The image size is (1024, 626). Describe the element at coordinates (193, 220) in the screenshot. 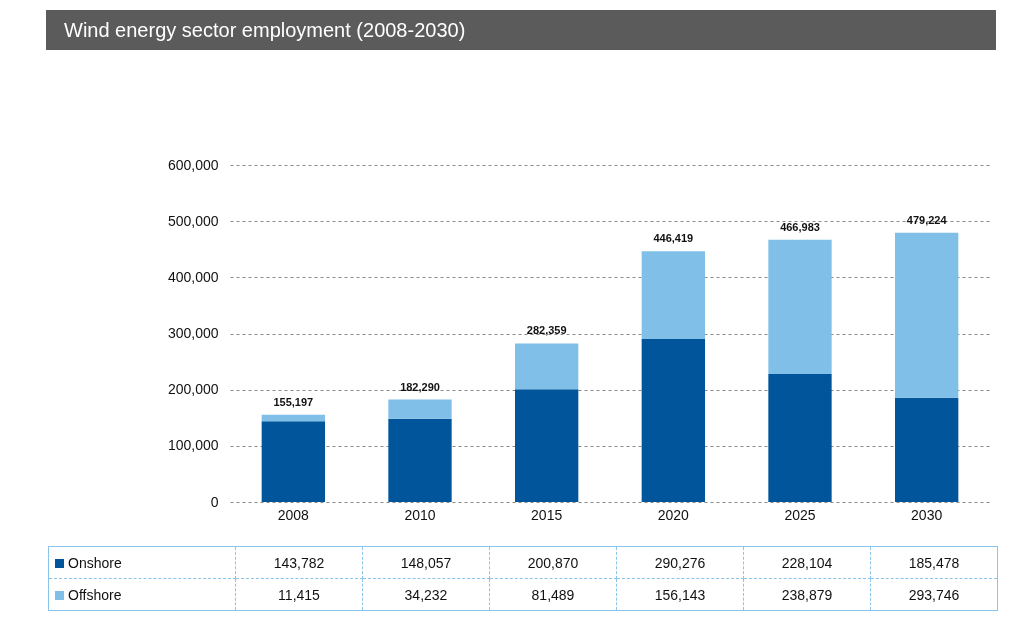

I see `y-tick-label: 500,000` at that location.